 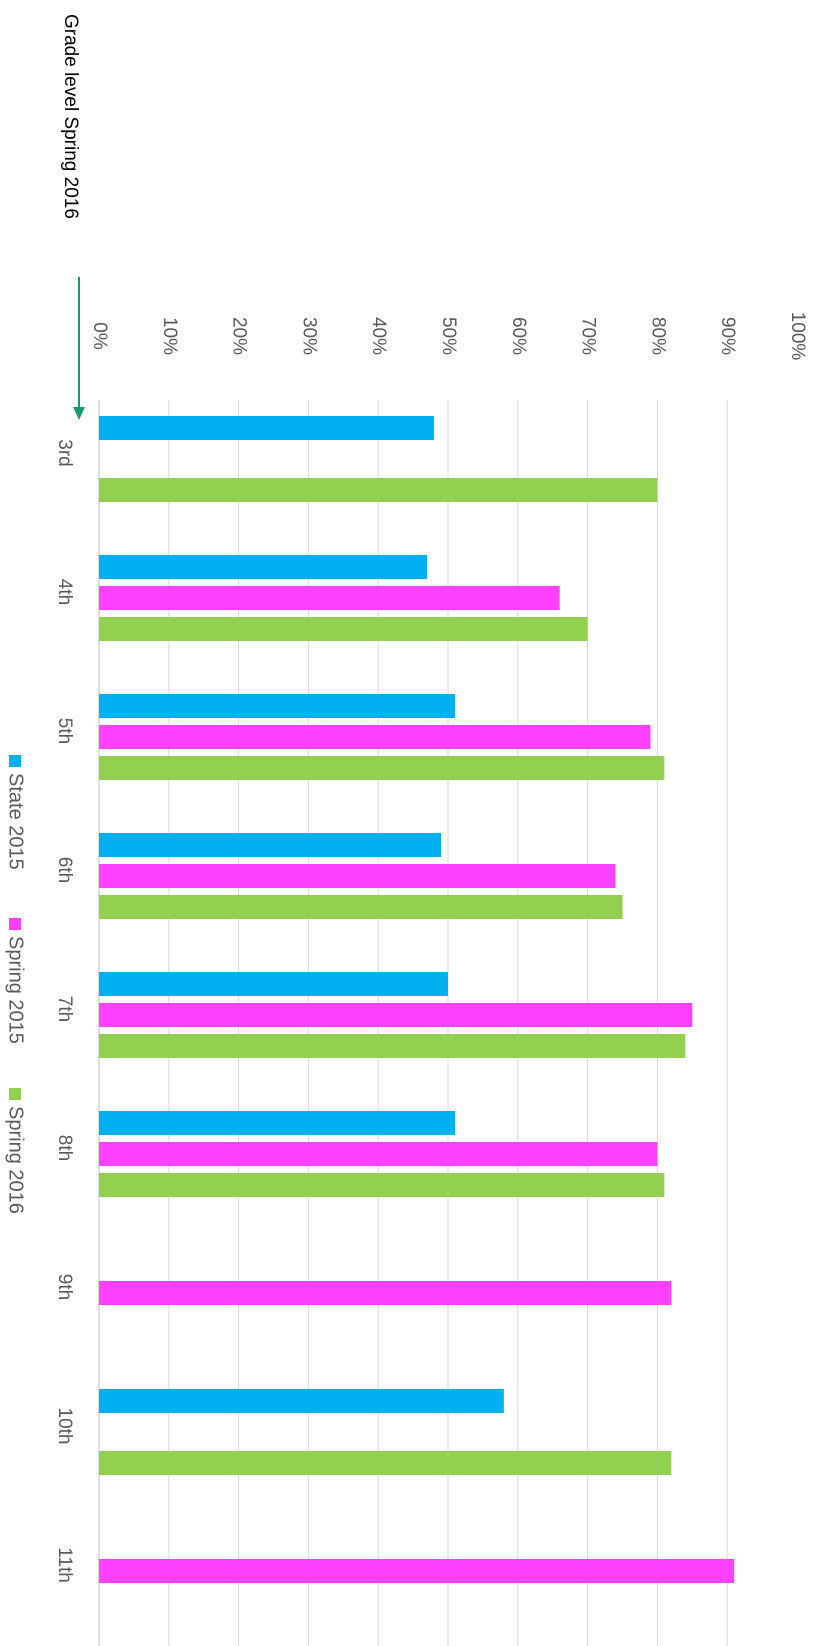 What do you see at coordinates (239, 336) in the screenshot?
I see `value-tick-label: 20%` at bounding box center [239, 336].